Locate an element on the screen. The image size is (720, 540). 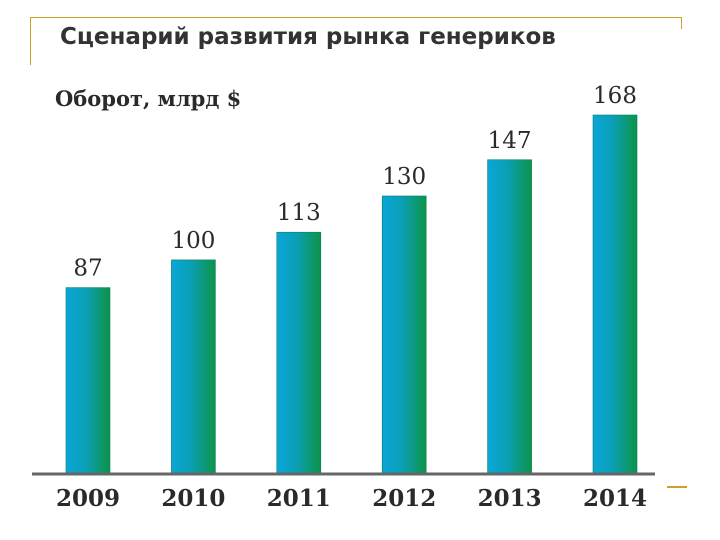
bar-2014 is located at coordinates (615, 294).